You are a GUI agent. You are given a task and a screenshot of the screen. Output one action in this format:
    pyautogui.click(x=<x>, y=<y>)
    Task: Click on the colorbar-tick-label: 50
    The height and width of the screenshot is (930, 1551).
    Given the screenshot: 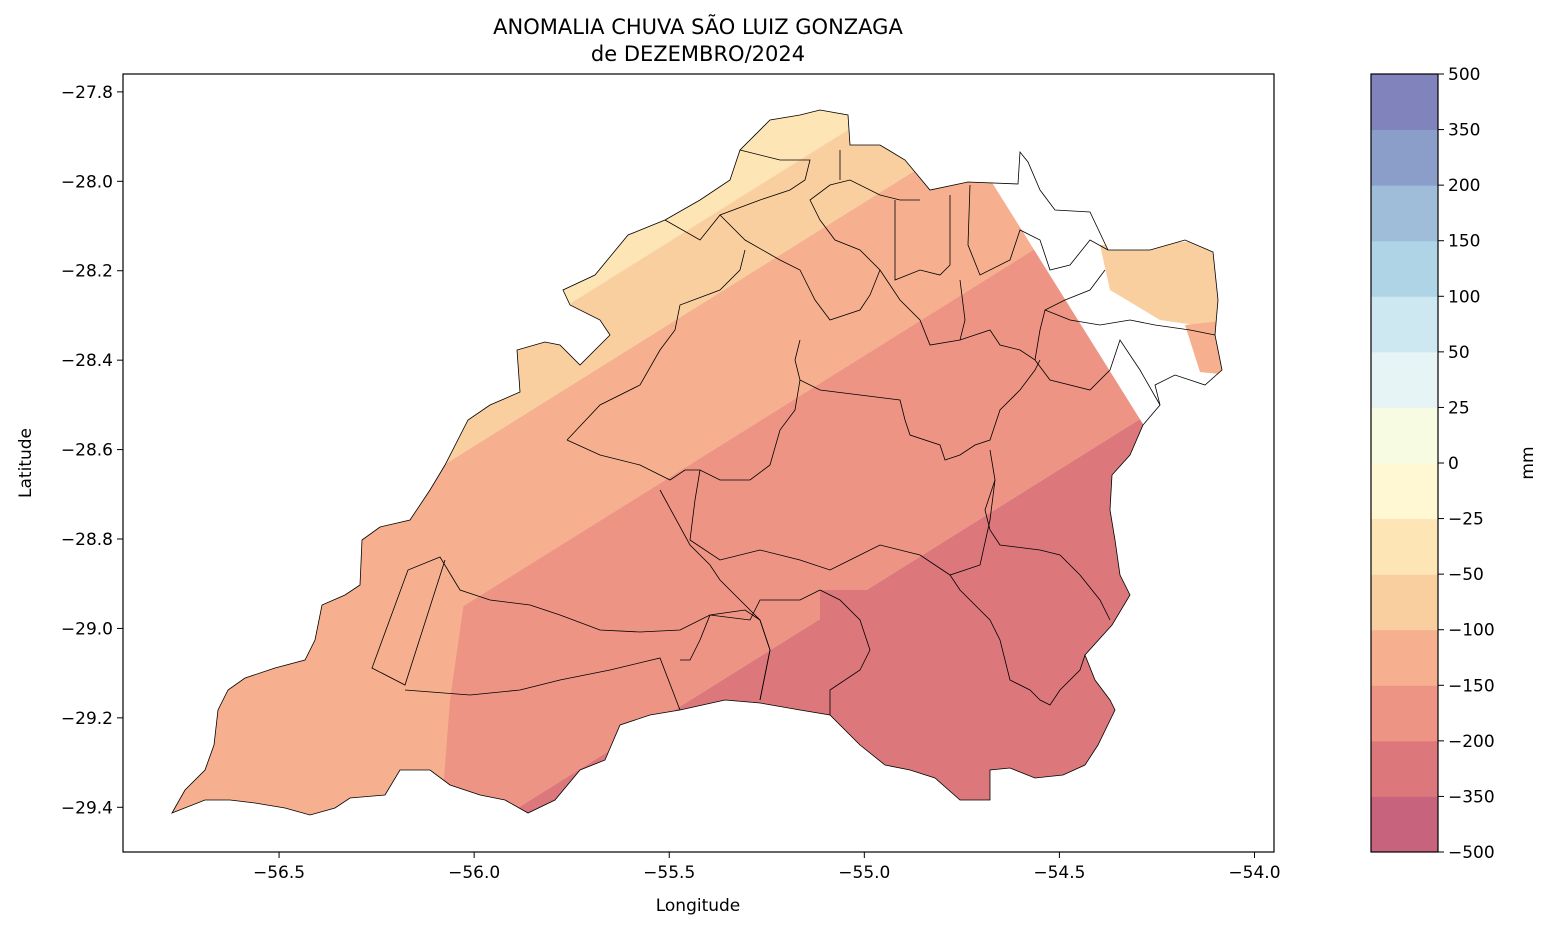 What is the action you would take?
    pyautogui.click(x=1459, y=353)
    